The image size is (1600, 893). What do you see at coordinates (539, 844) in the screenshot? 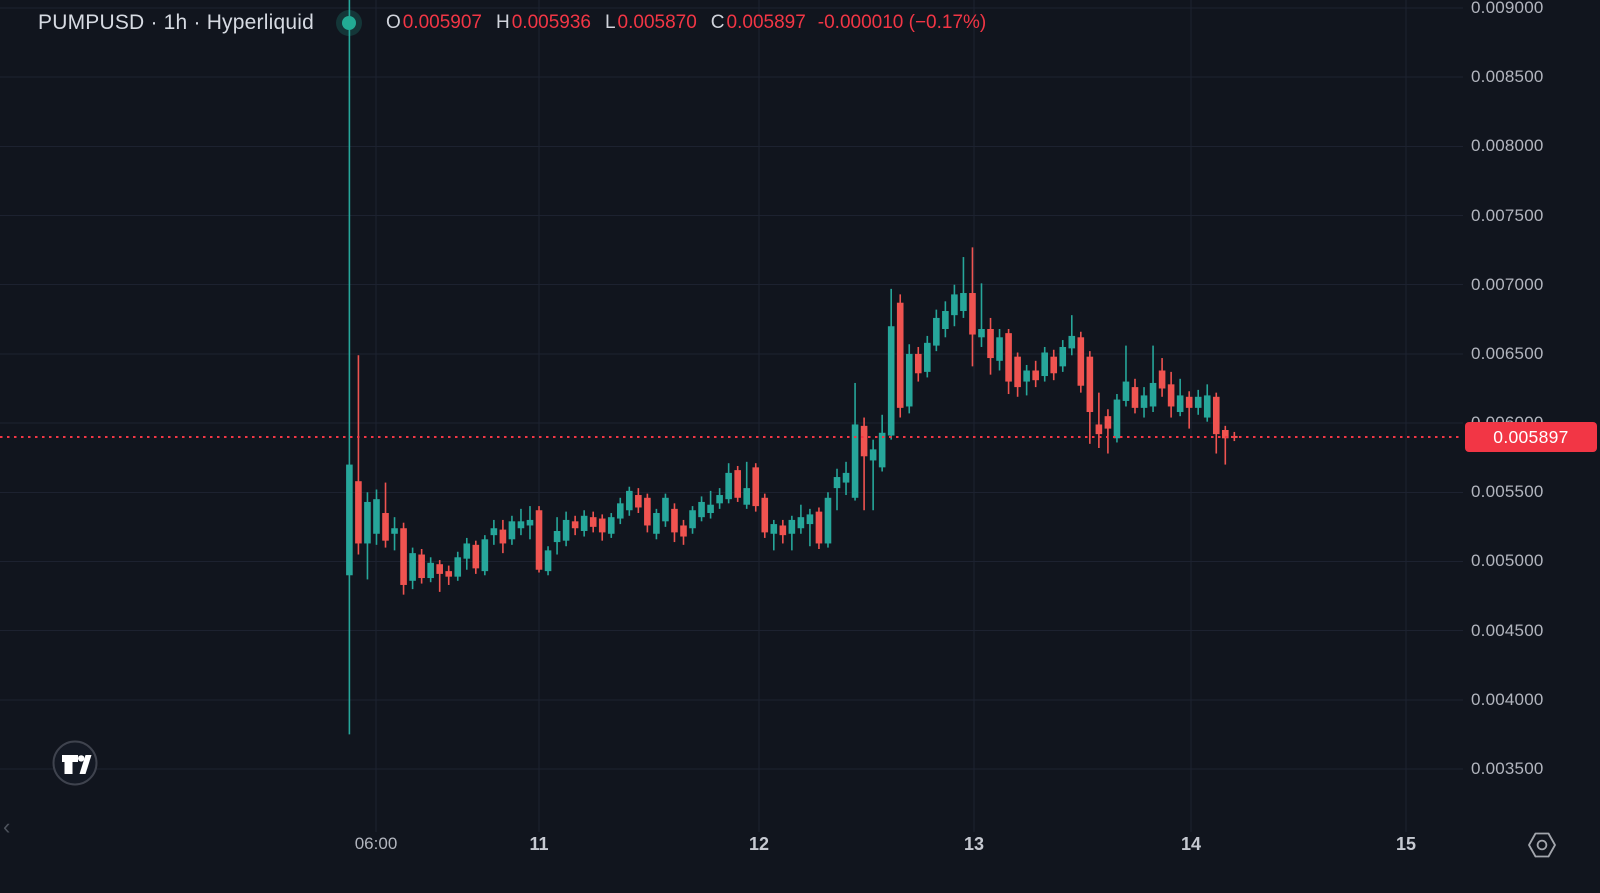
I see `time-tick-label: 11` at bounding box center [539, 844].